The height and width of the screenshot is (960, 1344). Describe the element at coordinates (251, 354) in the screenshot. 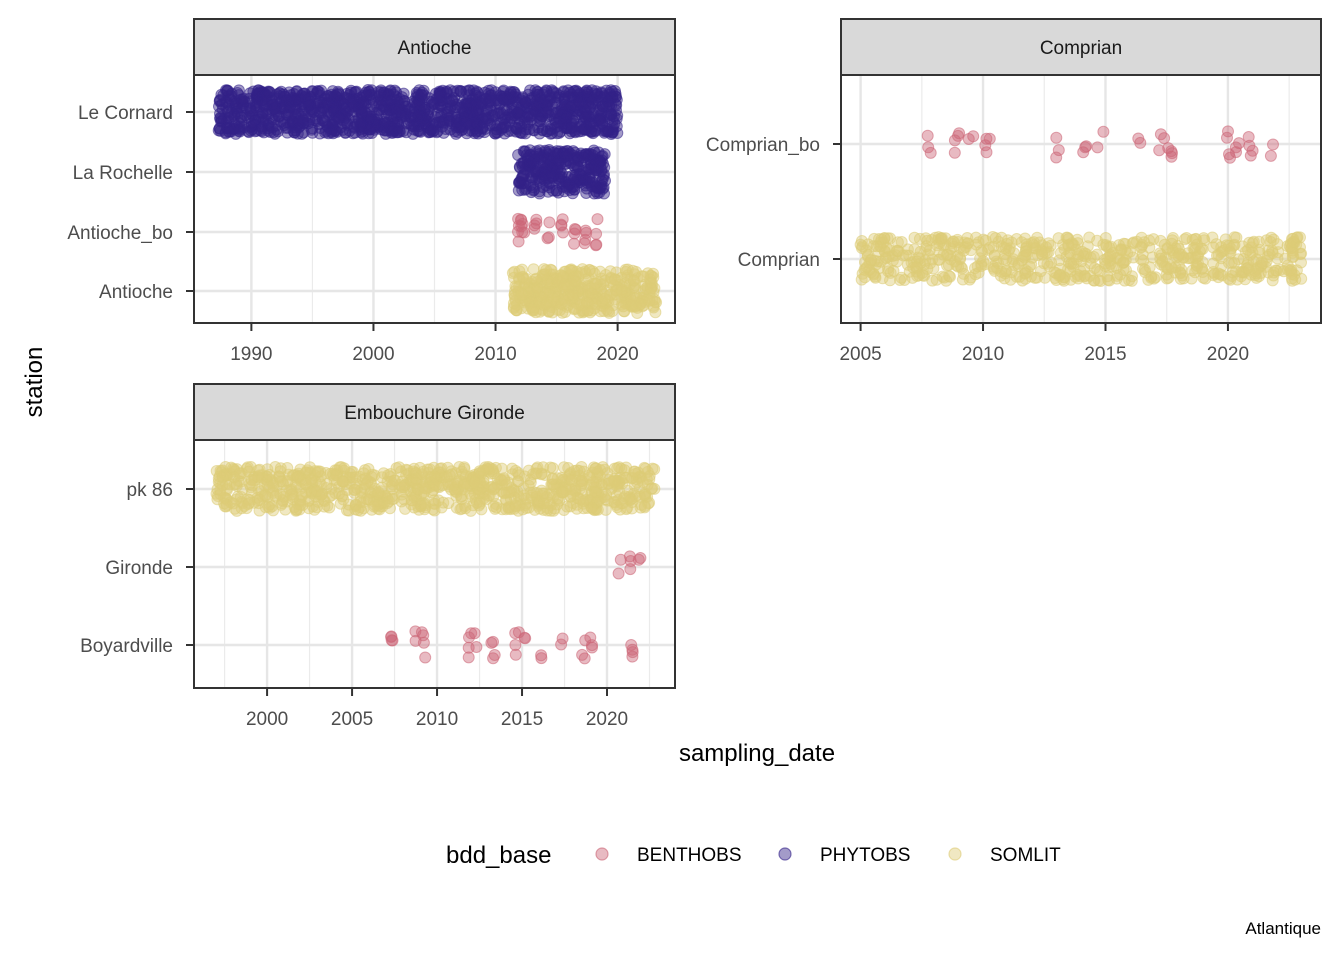

I see `x-tick-label: 1990` at that location.